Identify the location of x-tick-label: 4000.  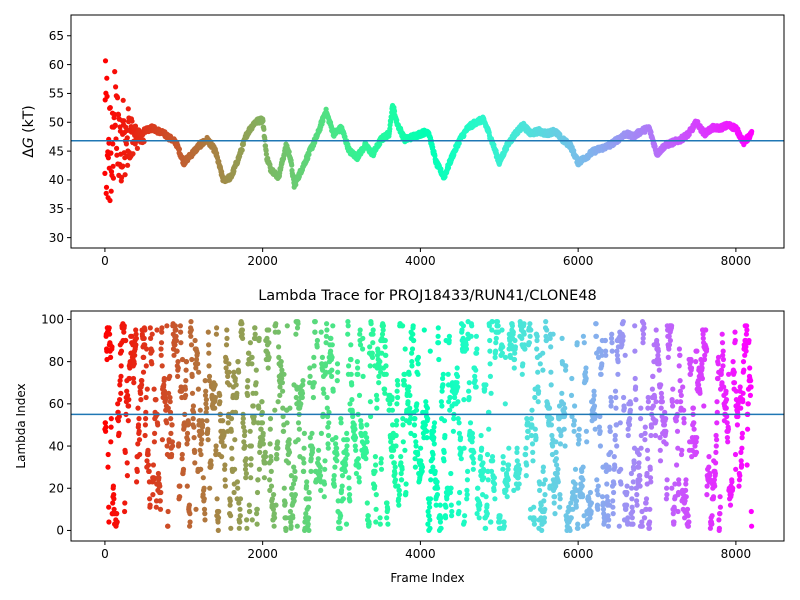
(420, 554).